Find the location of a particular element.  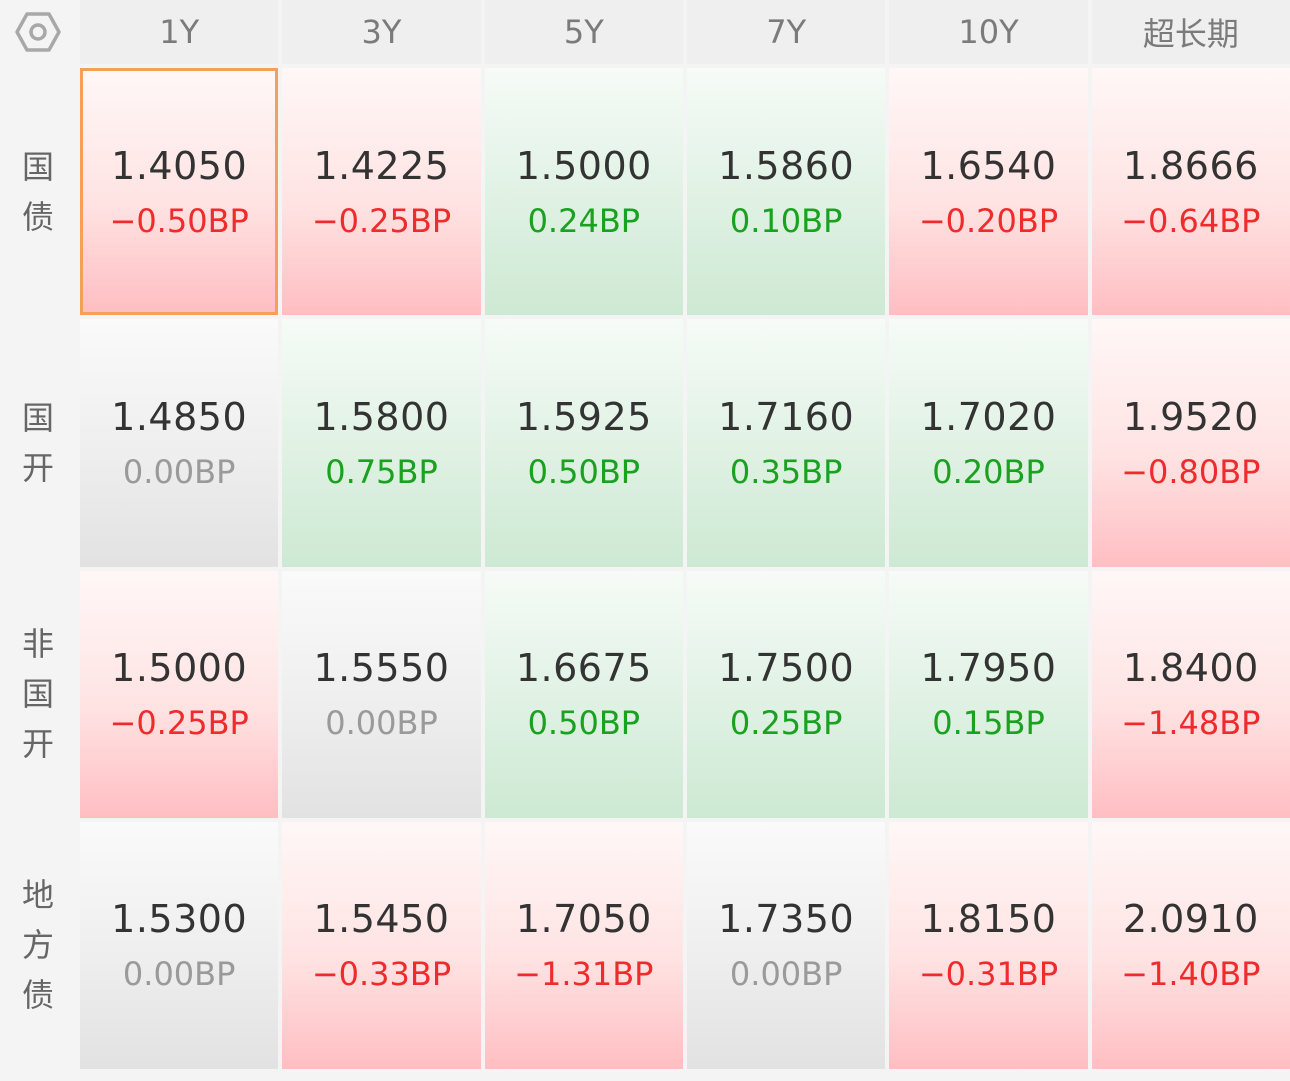

bottom-spacer is located at coordinates (645, 1077).